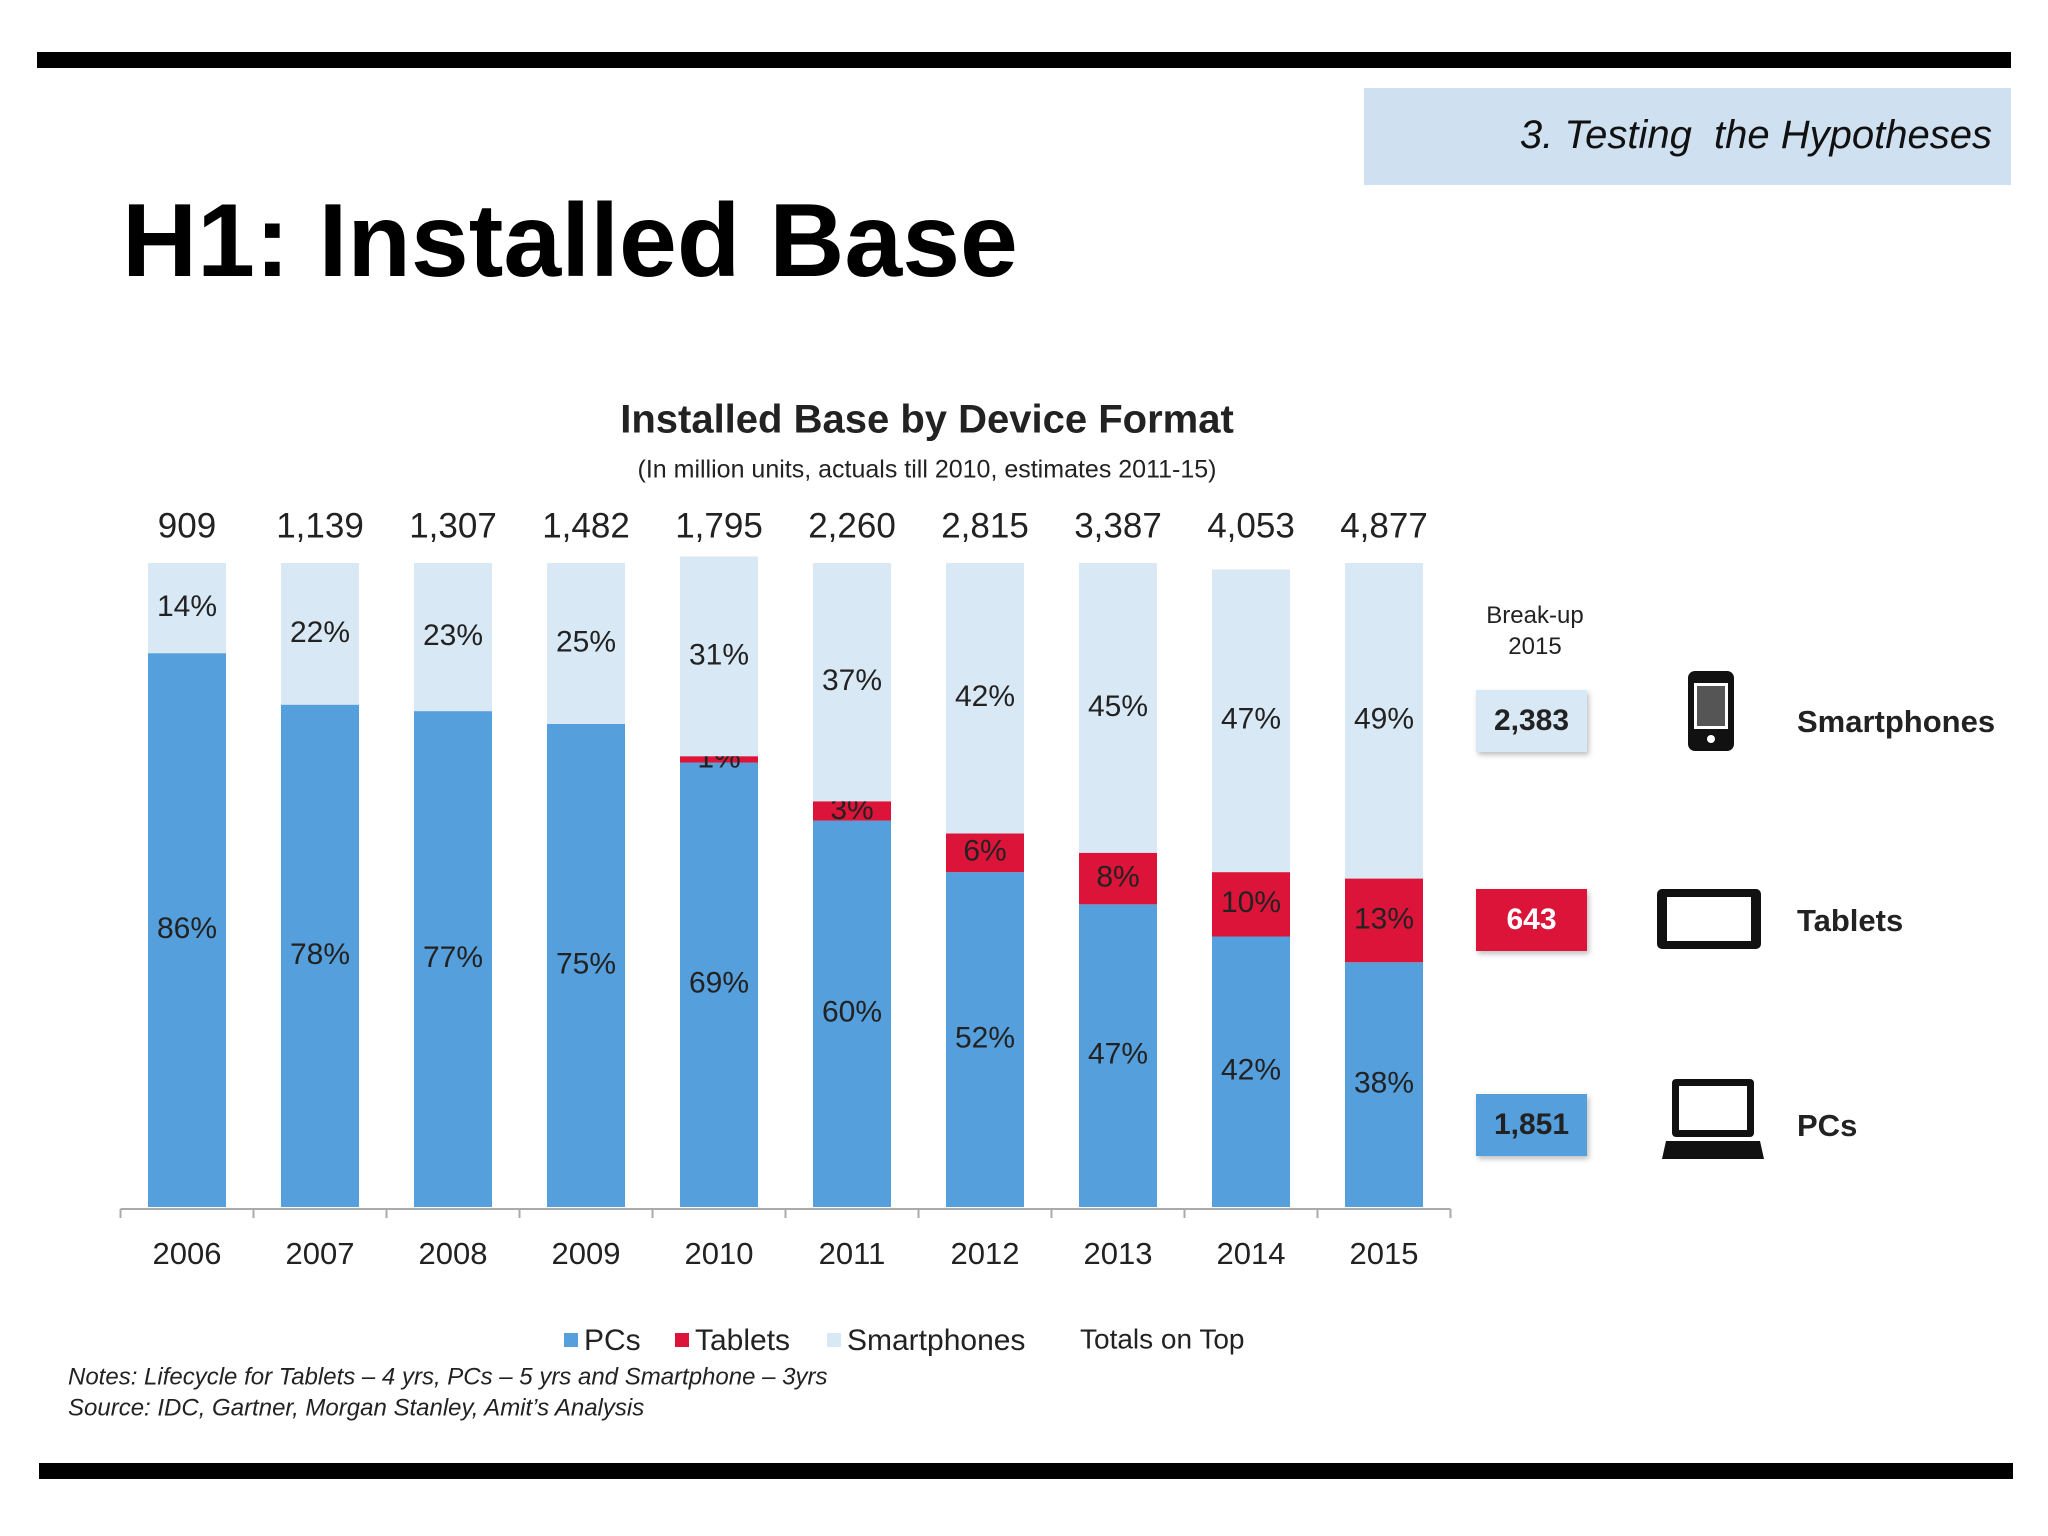  I want to click on total-label: 2,815, so click(985, 525).